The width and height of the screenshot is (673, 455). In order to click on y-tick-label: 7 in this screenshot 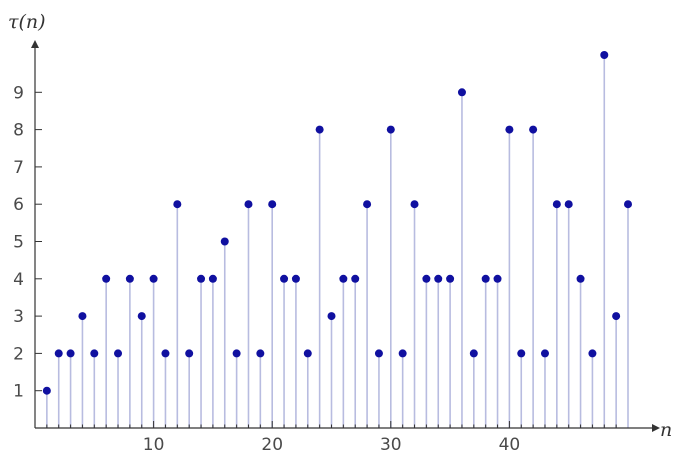, I will do `click(18, 168)`.